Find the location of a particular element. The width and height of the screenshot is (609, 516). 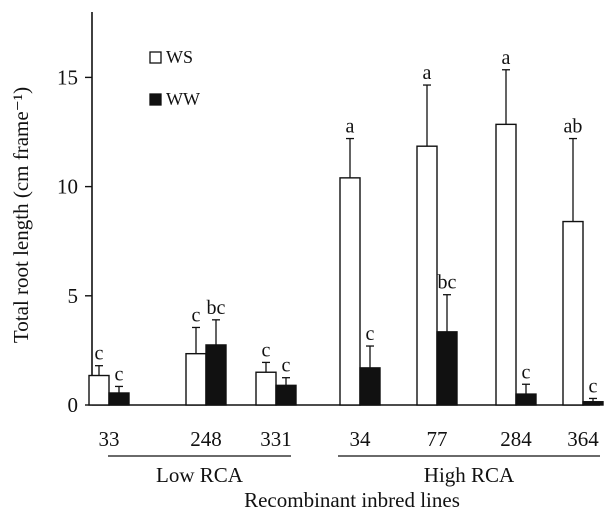

significance-letter: ab is located at coordinates (573, 127).